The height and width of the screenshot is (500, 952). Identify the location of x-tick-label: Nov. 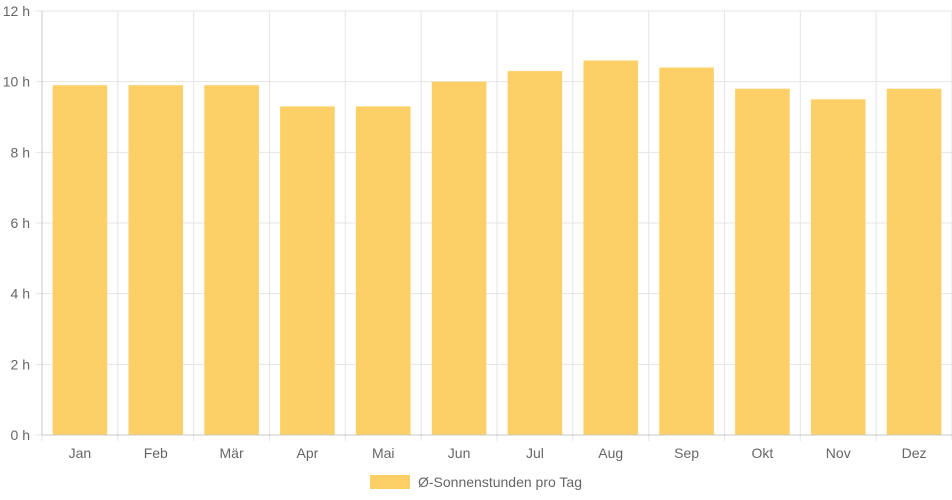
(838, 453).